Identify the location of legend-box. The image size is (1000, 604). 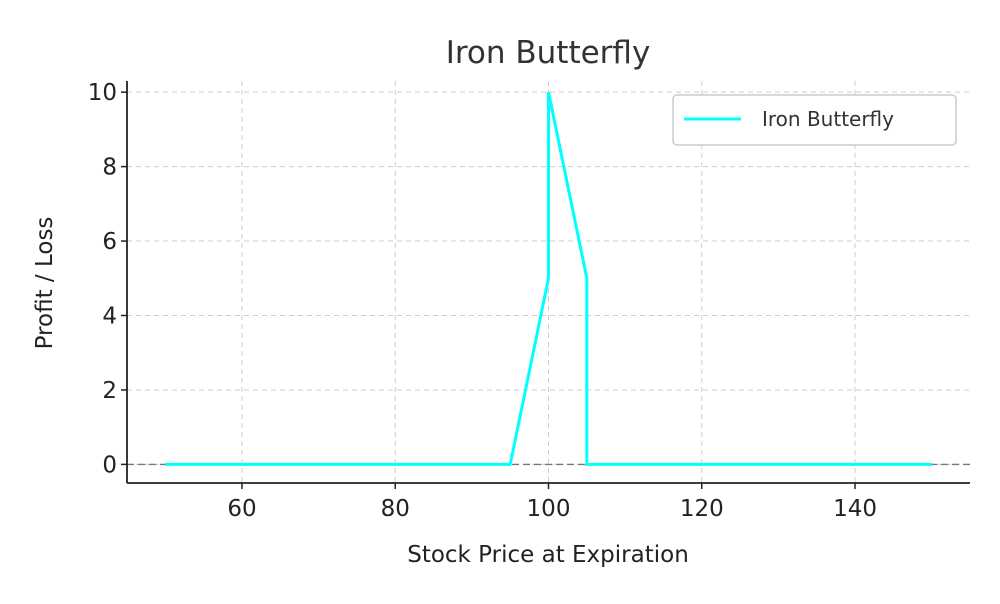
(814, 120).